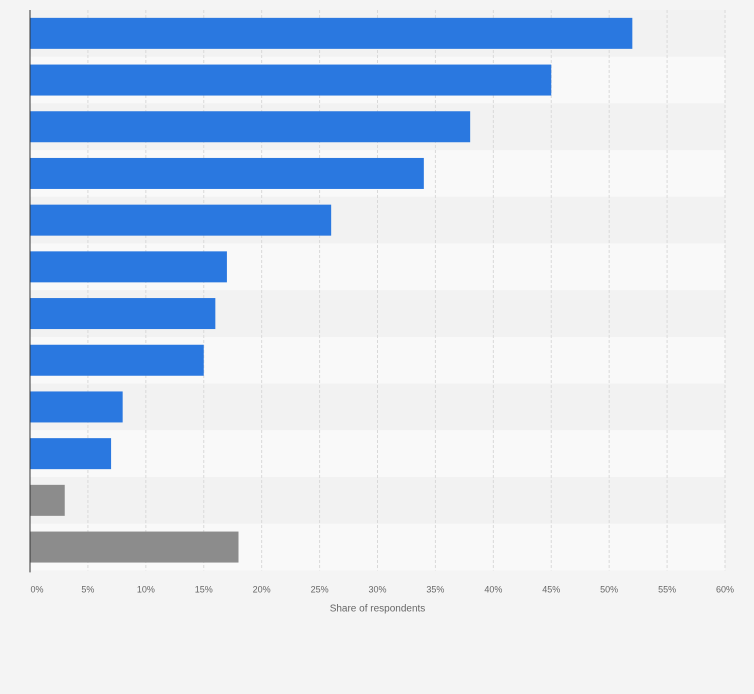  I want to click on x-axis-title: Share of respondents, so click(378, 608).